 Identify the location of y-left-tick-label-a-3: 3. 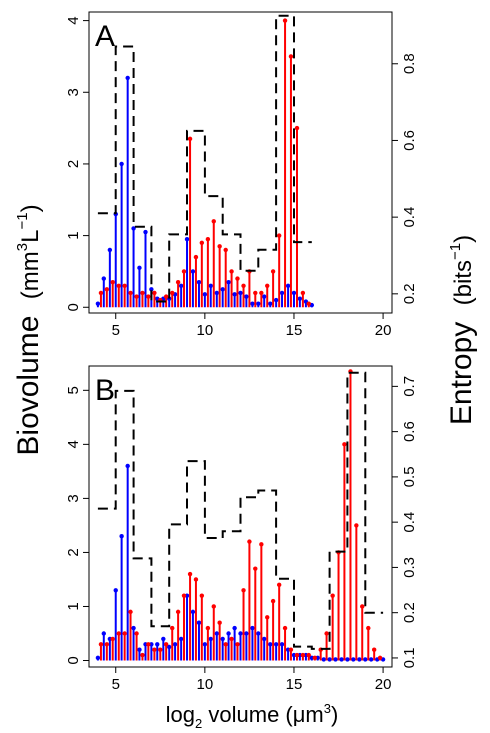
(73, 92).